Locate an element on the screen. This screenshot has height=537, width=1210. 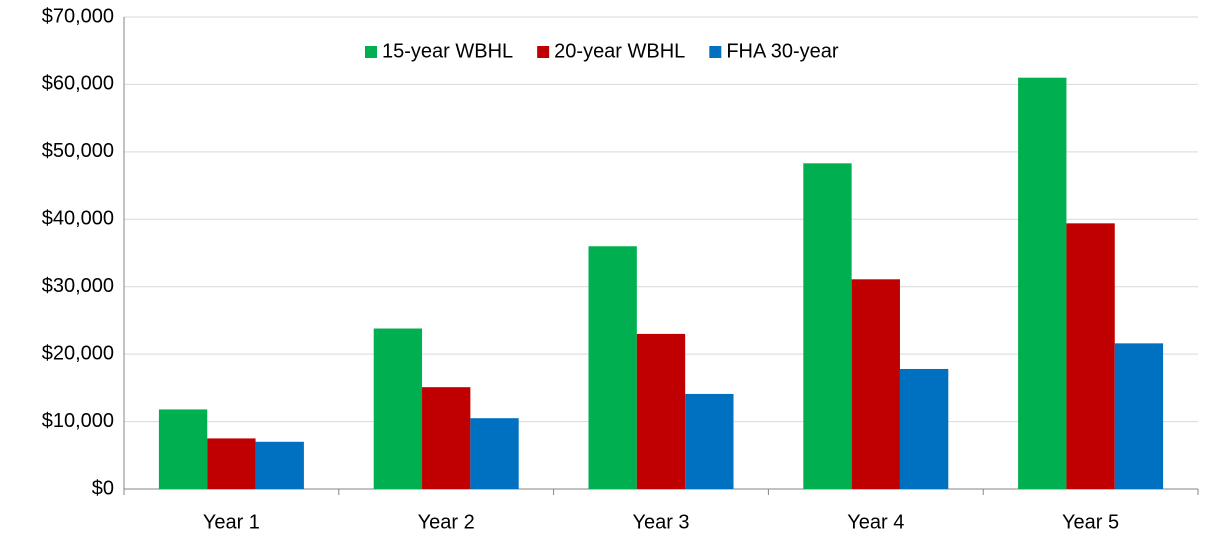
y-tick-label: $60,000 is located at coordinates (78, 84).